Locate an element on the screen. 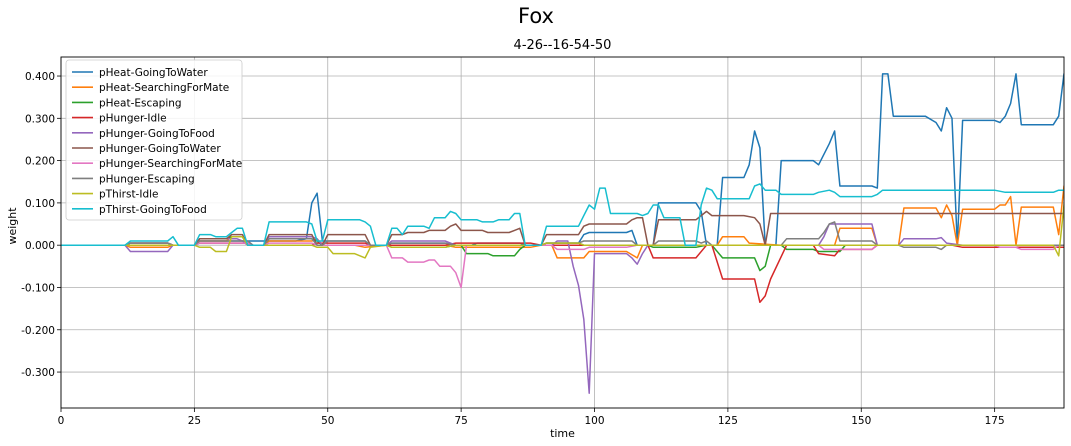 This screenshot has width=1071, height=446. legend-entry: pHunger-GoingToWater is located at coordinates (160, 149).